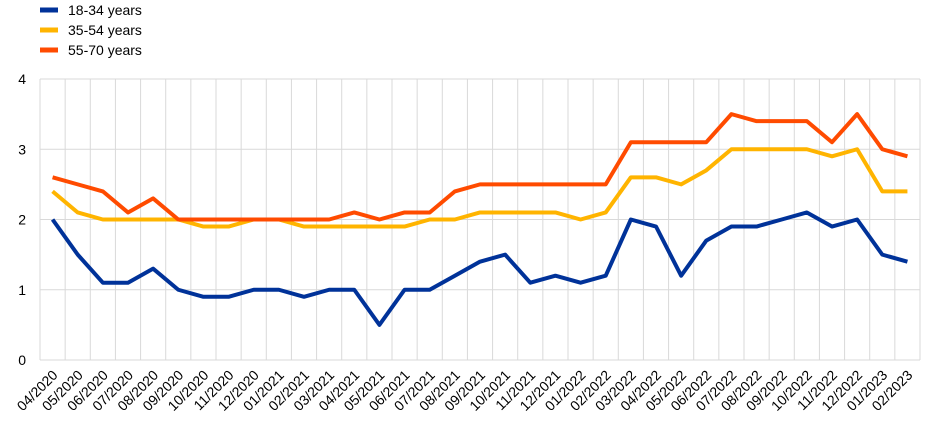 The width and height of the screenshot is (948, 428). Describe the element at coordinates (22, 220) in the screenshot. I see `y-tick-label: 2` at that location.